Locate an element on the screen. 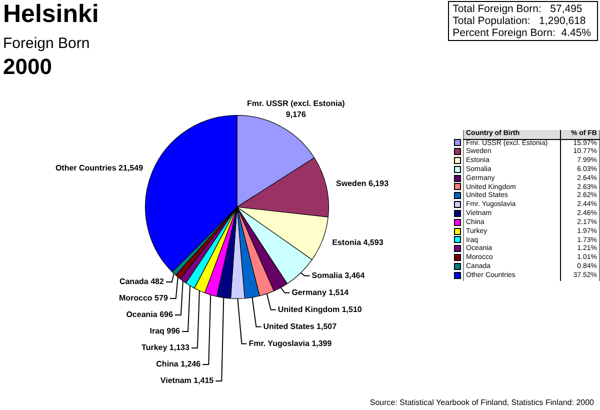 The image size is (600, 410). category-label: Morocco 579 is located at coordinates (143, 298).